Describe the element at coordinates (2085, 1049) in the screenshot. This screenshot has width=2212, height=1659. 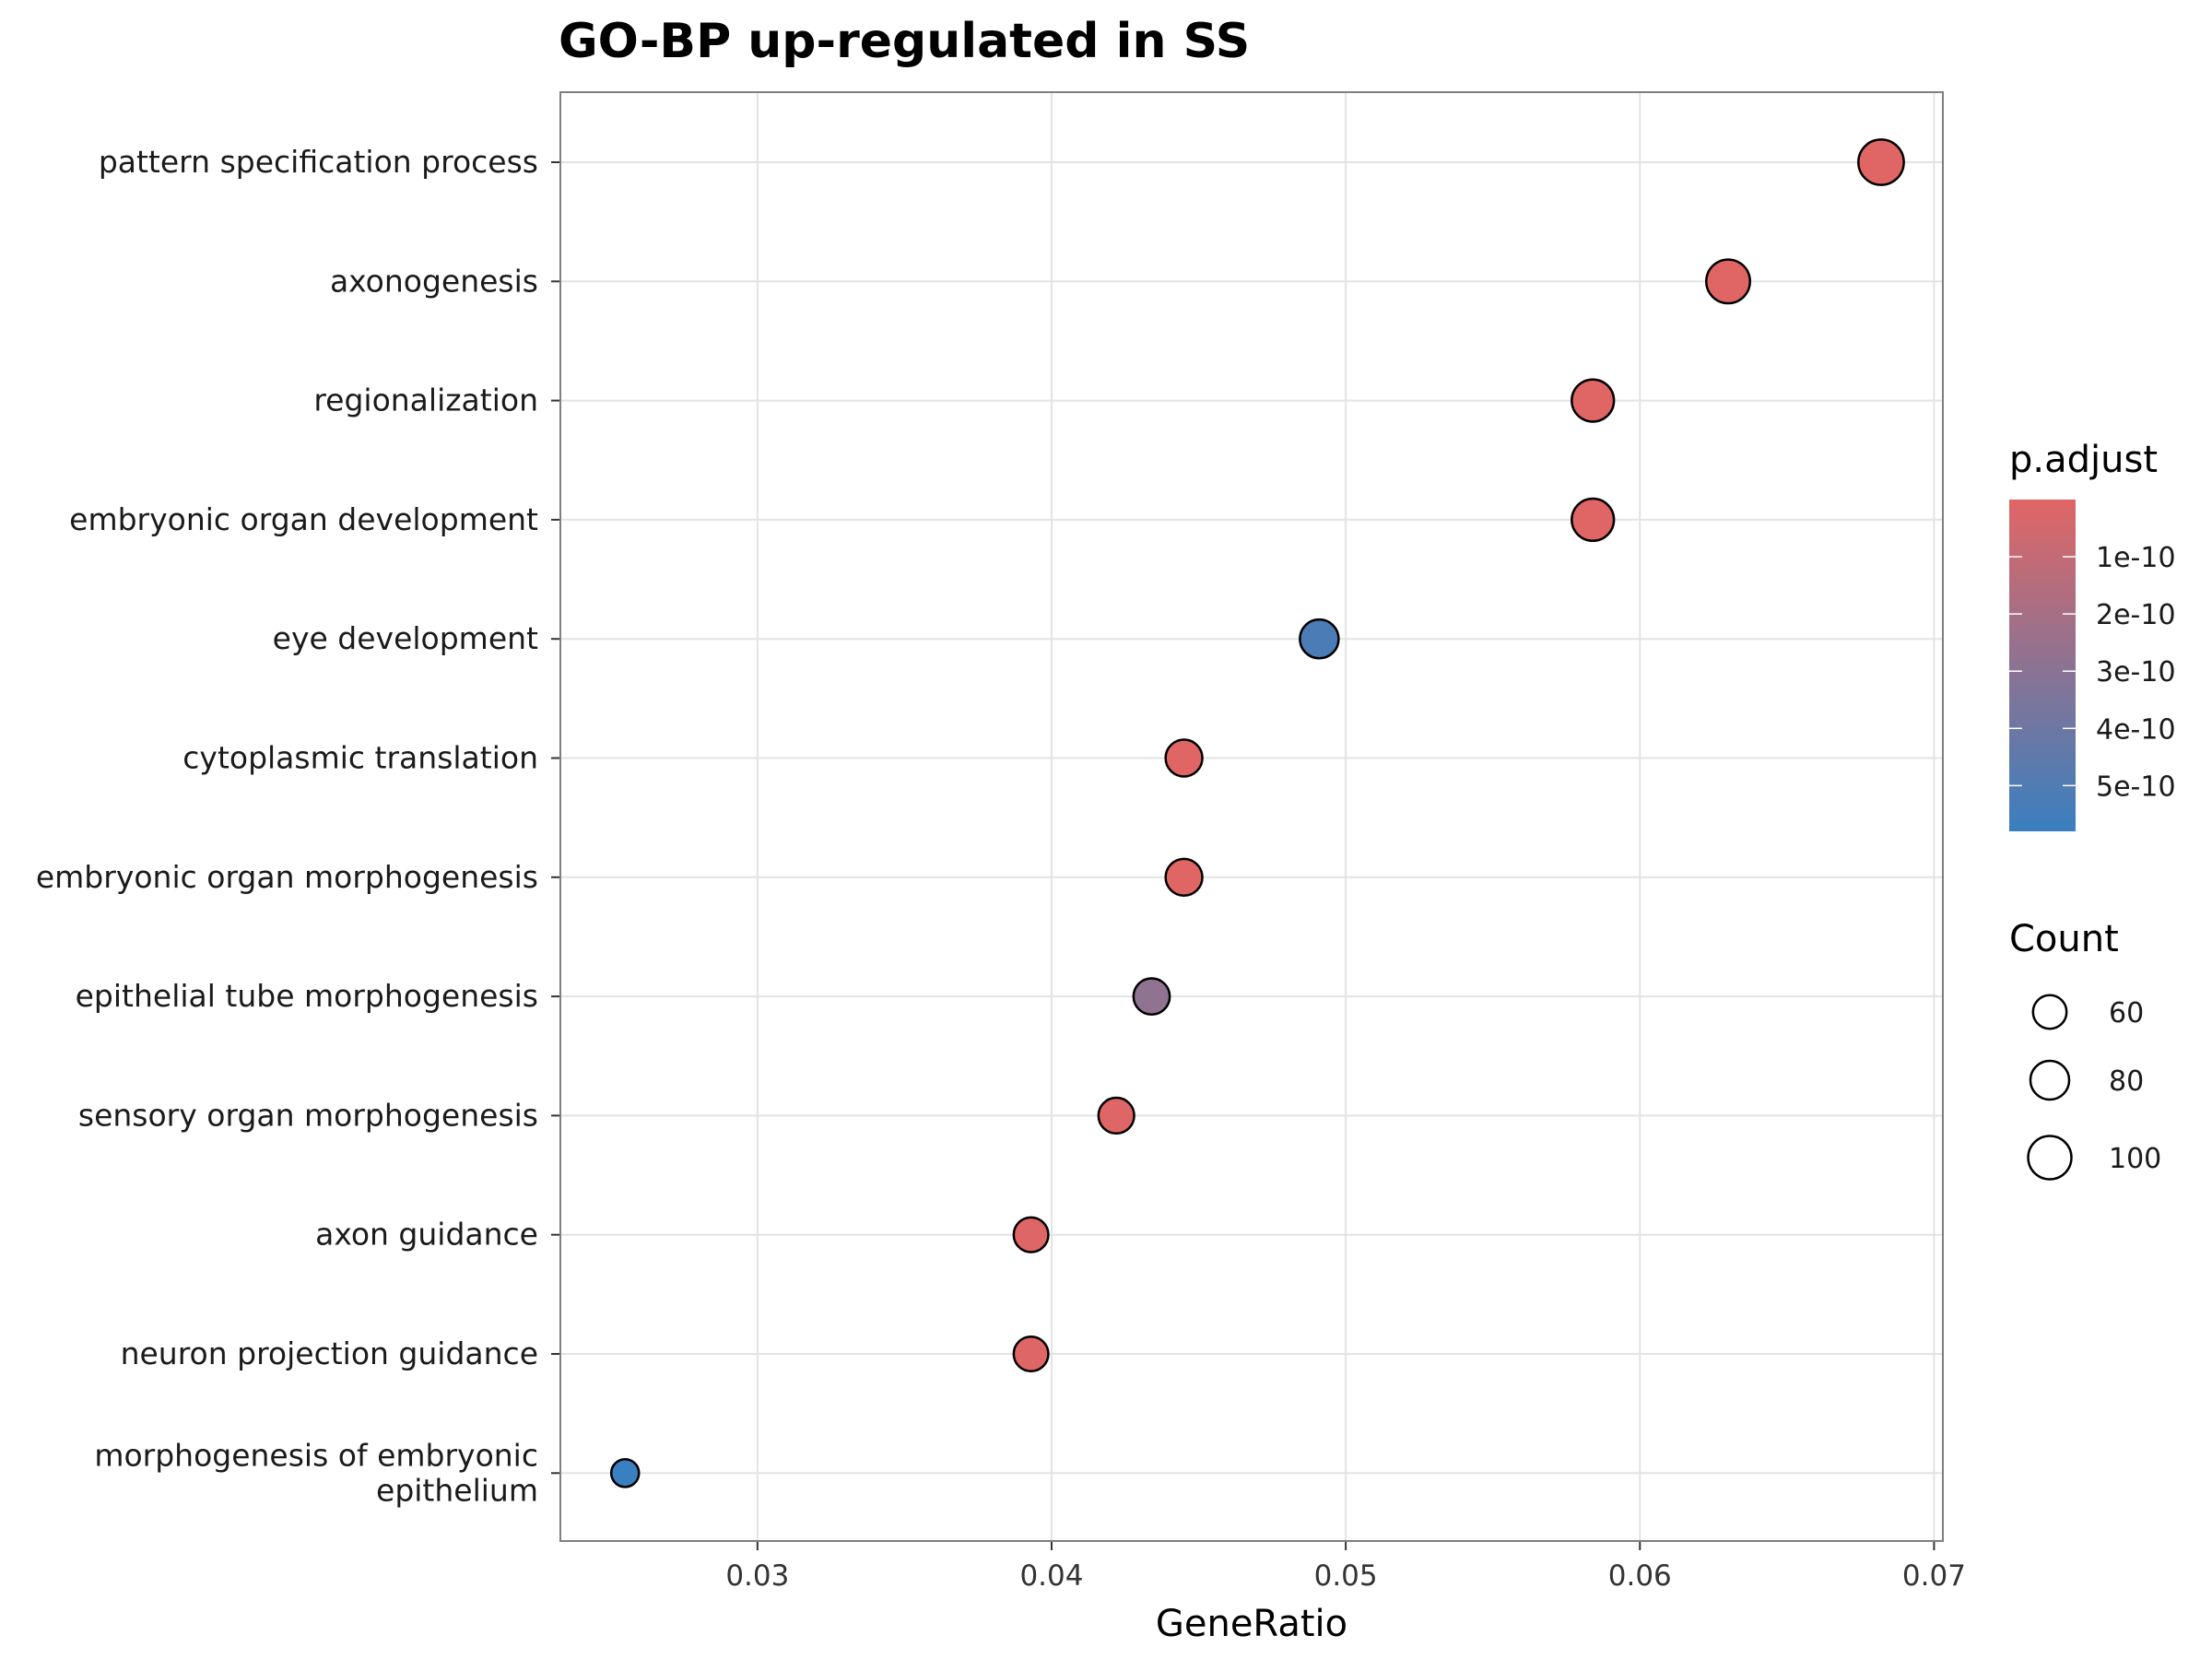
I see `size-legend: Count 60 80 100` at that location.